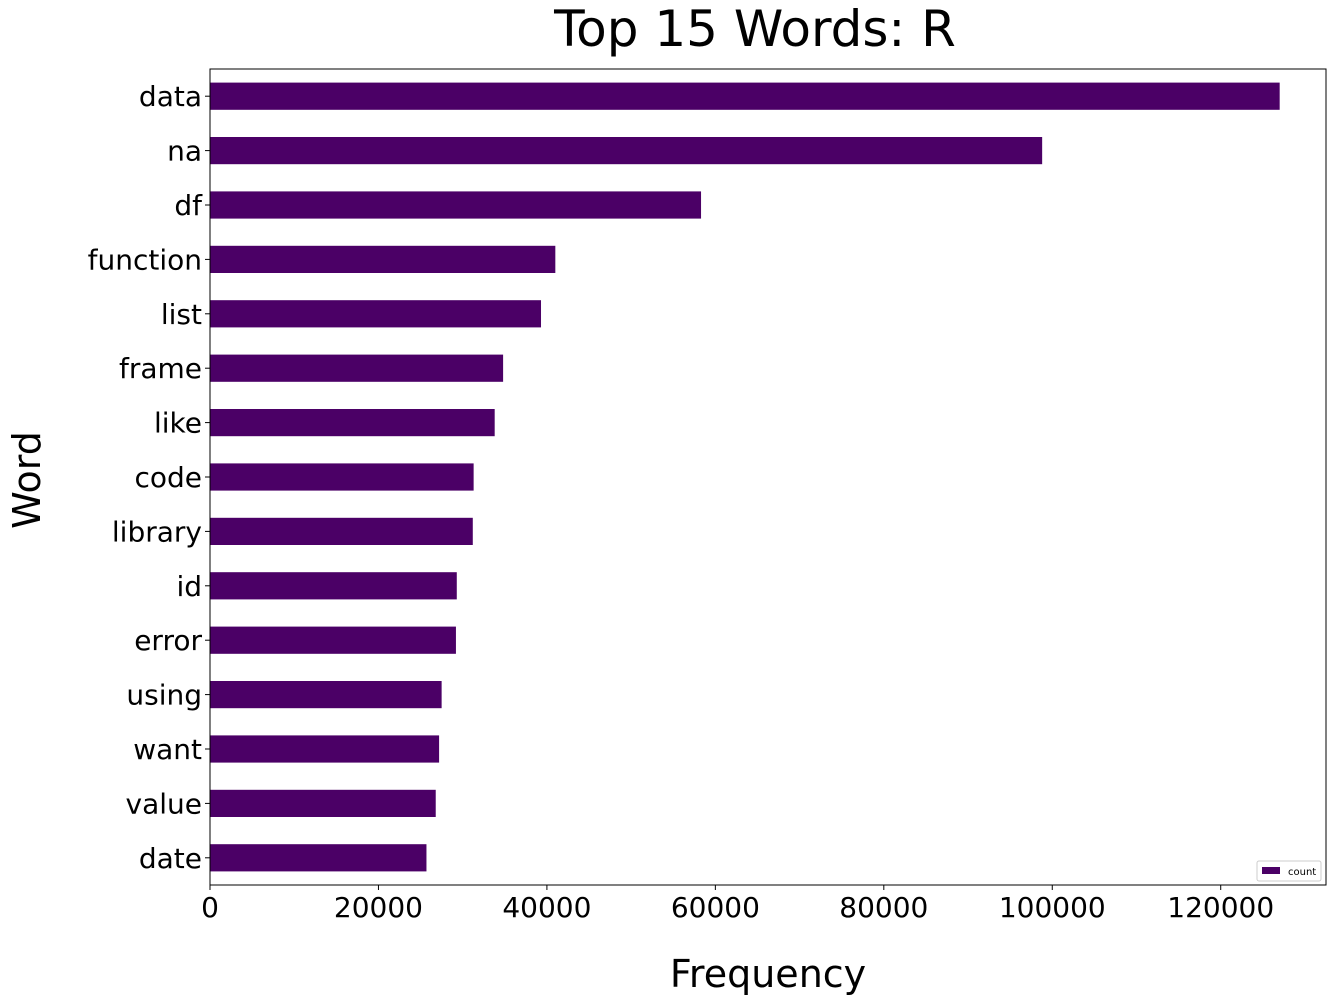  What do you see at coordinates (323, 803) in the screenshot?
I see `bar-value` at bounding box center [323, 803].